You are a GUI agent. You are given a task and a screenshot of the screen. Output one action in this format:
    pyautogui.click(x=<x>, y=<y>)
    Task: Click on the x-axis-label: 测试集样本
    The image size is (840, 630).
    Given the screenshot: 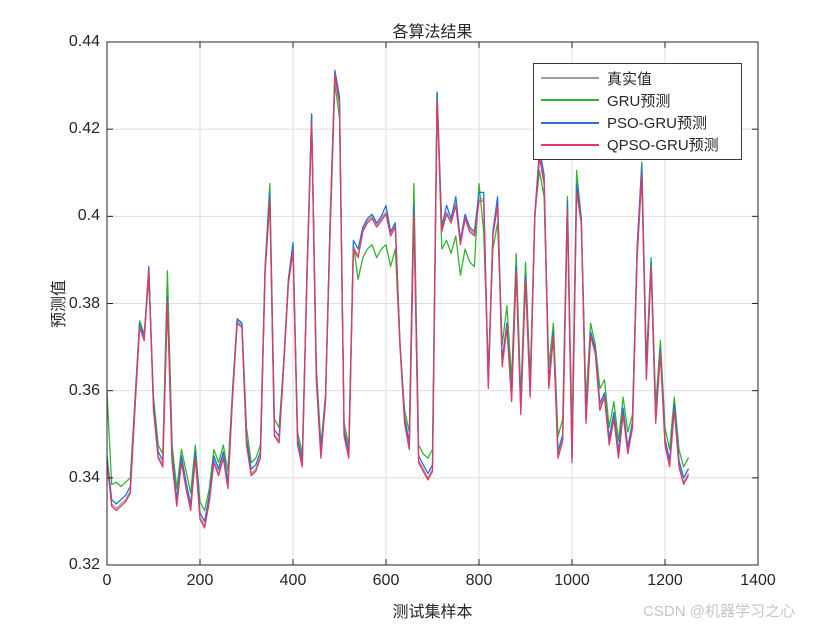 What is the action you would take?
    pyautogui.click(x=432, y=612)
    